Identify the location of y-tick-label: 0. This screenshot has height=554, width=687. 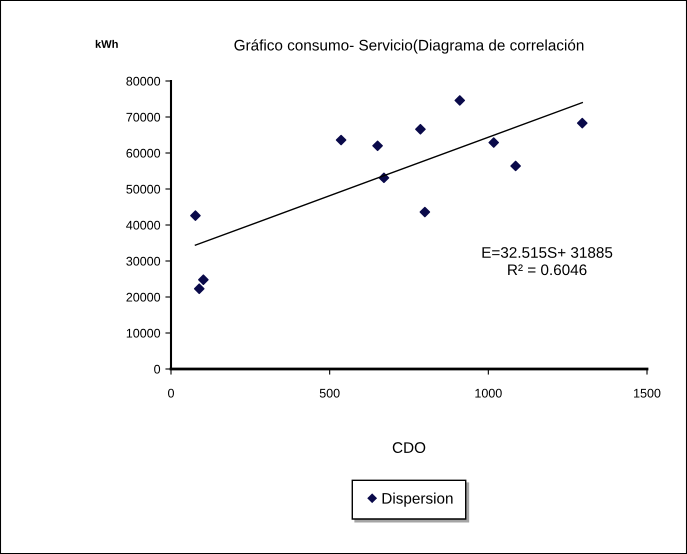
(157, 369).